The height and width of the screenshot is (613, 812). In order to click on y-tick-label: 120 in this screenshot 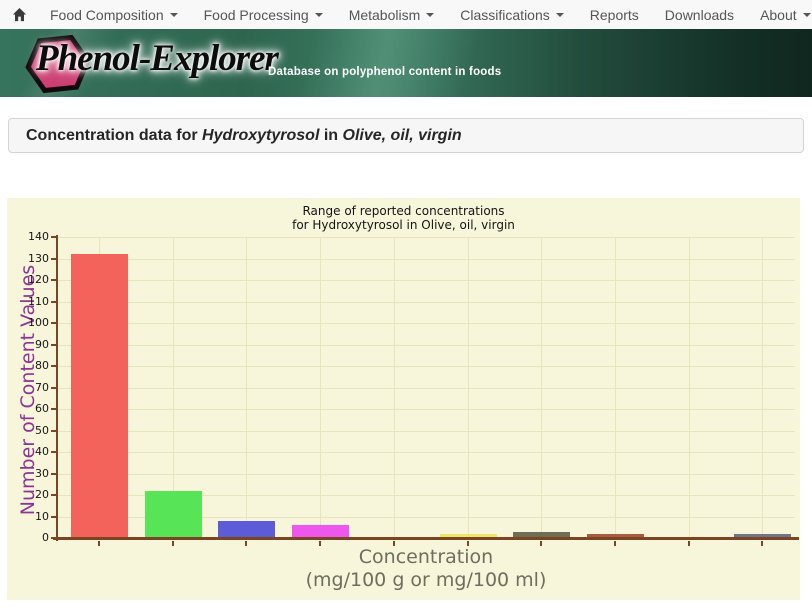, I will do `click(38, 279)`.